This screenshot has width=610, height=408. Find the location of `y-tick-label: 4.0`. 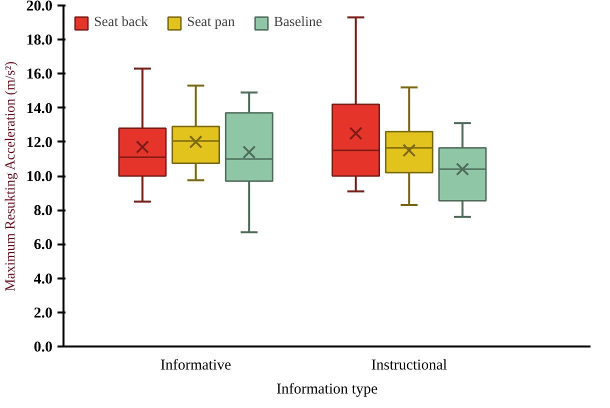

y-tick-label: 4.0 is located at coordinates (43, 279).